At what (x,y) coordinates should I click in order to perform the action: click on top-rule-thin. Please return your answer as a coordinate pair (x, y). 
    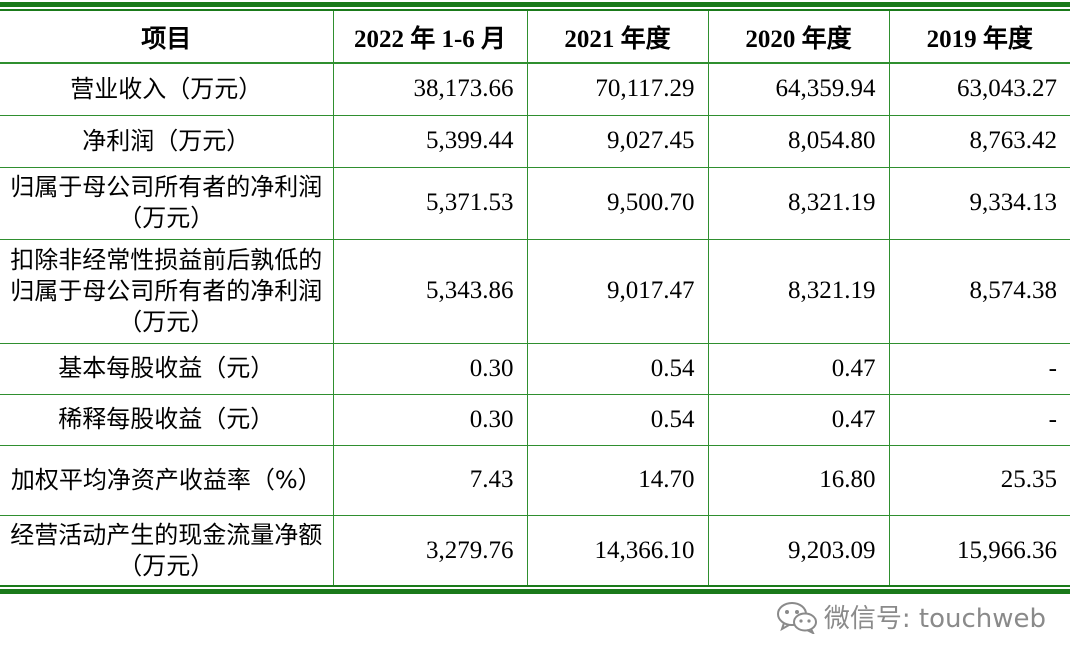
    Looking at the image, I should click on (535, 10).